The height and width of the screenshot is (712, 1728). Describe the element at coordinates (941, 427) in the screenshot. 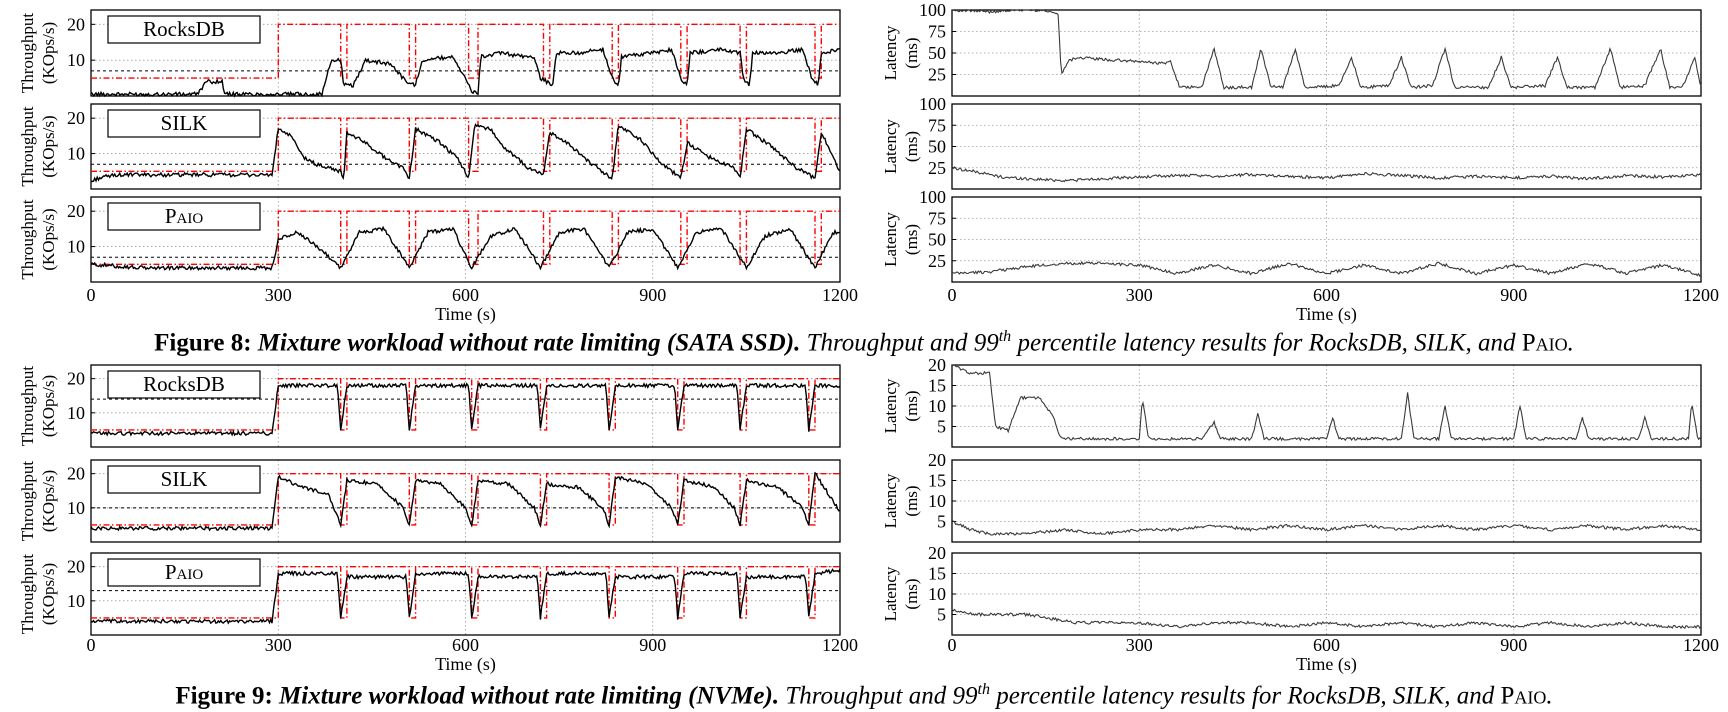

I see `y-tick-label: 5` at that location.